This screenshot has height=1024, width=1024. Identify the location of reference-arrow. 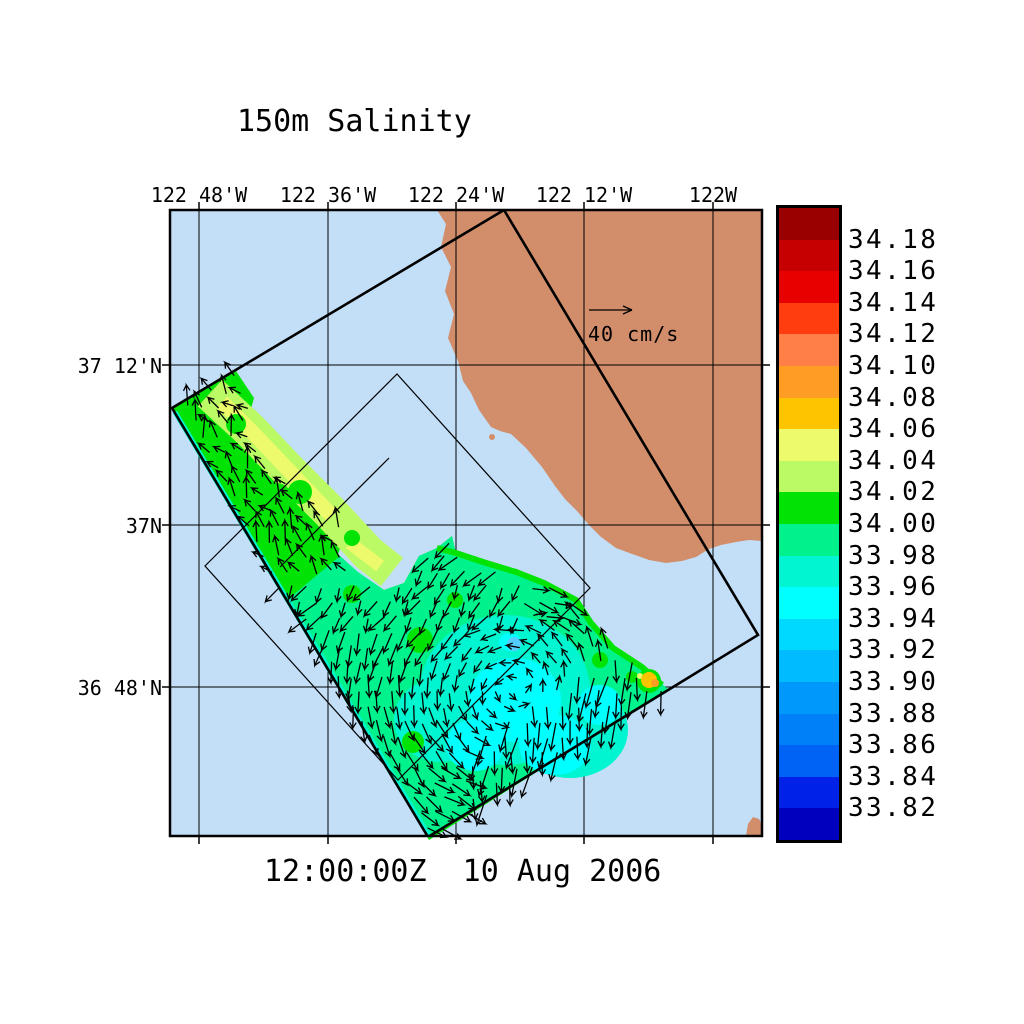
(611, 310).